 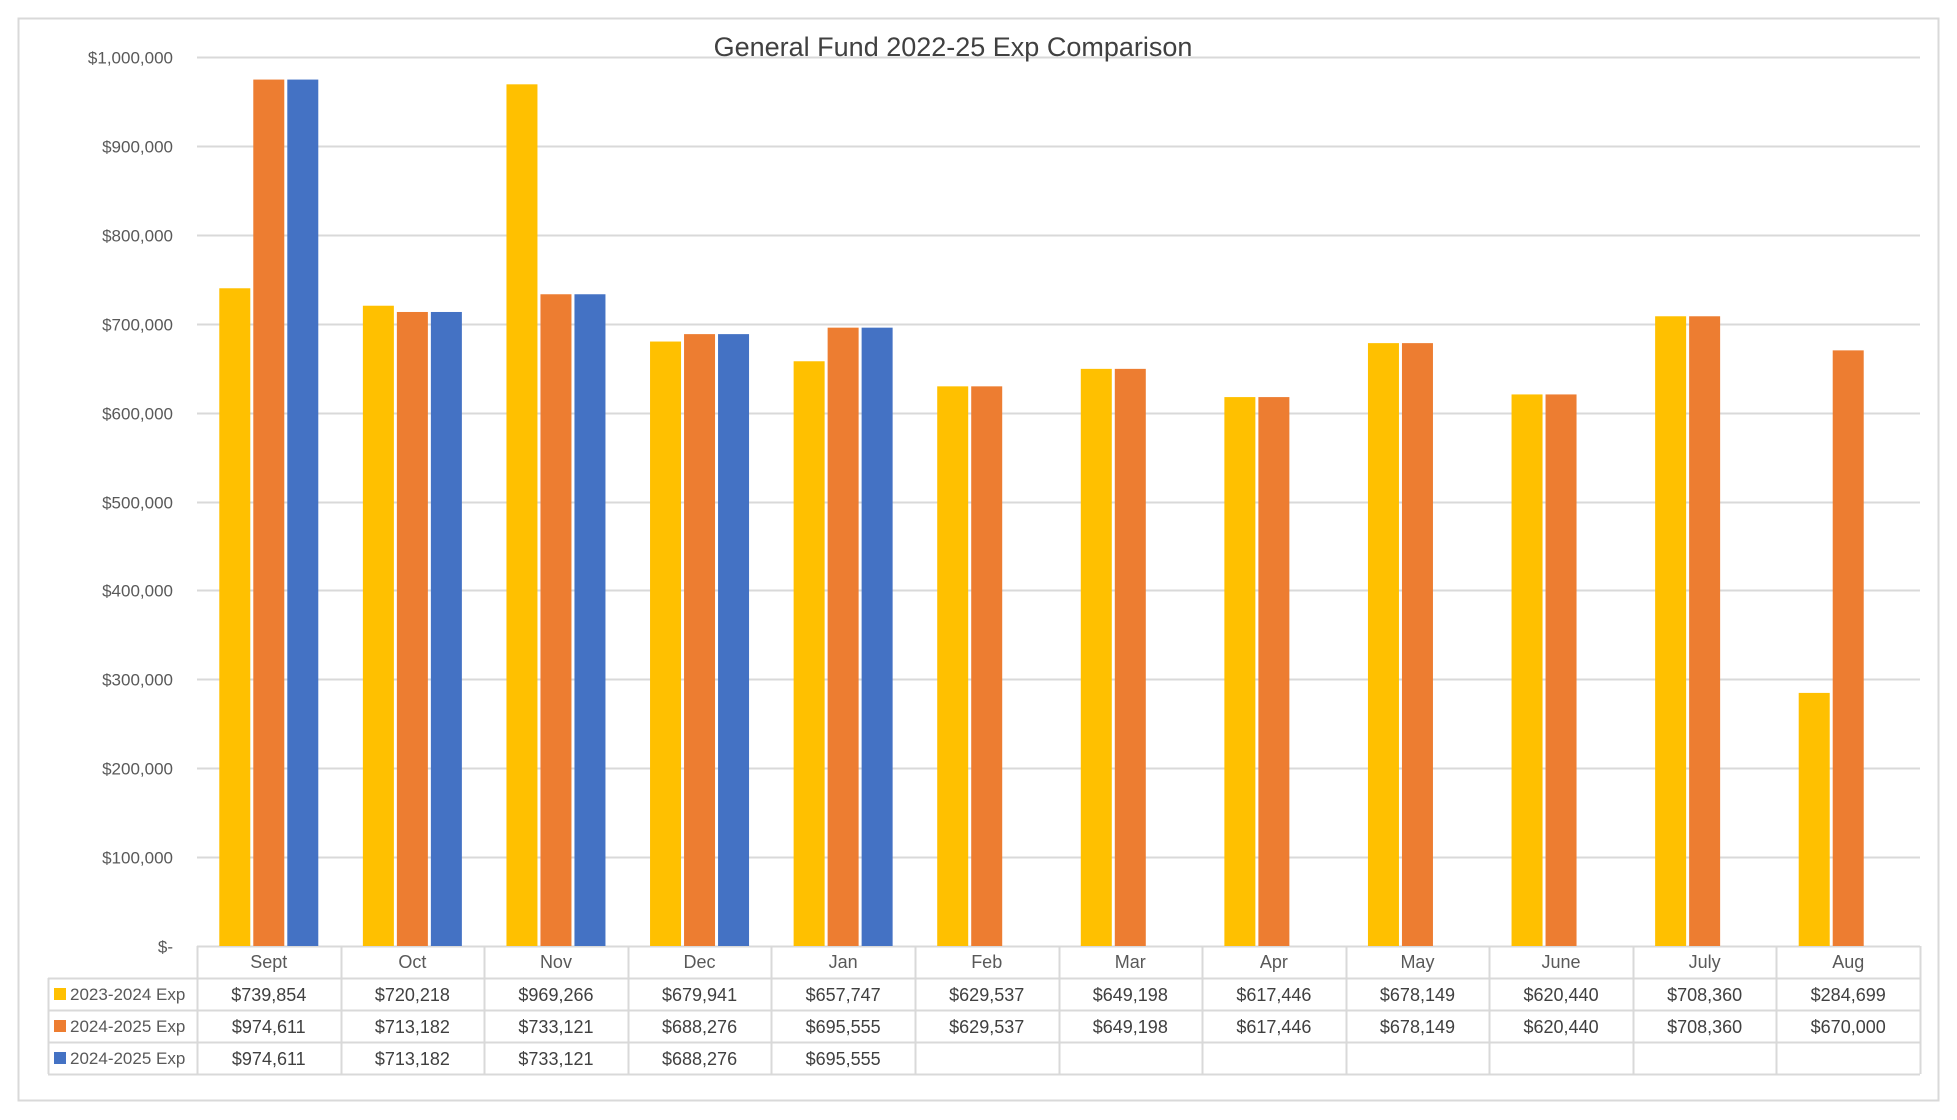 What do you see at coordinates (1274, 962) in the screenshot?
I see `category-label: Apr` at bounding box center [1274, 962].